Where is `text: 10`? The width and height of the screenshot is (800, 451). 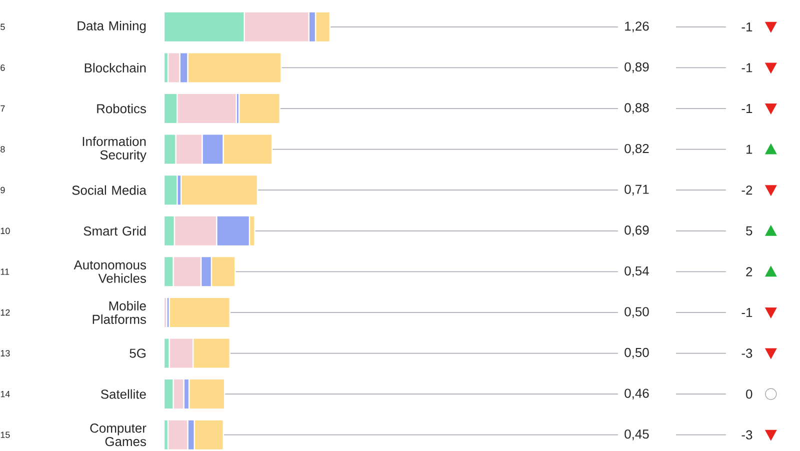
text: 10 is located at coordinates (5, 231).